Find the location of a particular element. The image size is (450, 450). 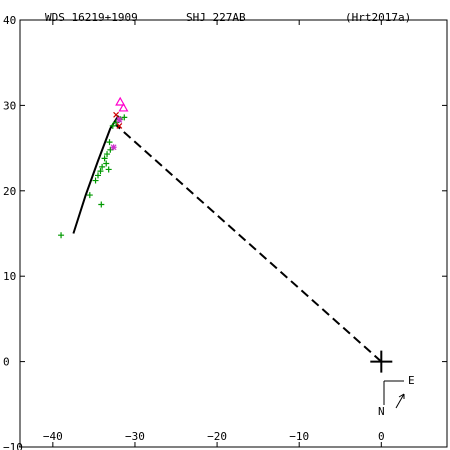

wds-designation: WDS 16219+1909 is located at coordinates (91, 17).